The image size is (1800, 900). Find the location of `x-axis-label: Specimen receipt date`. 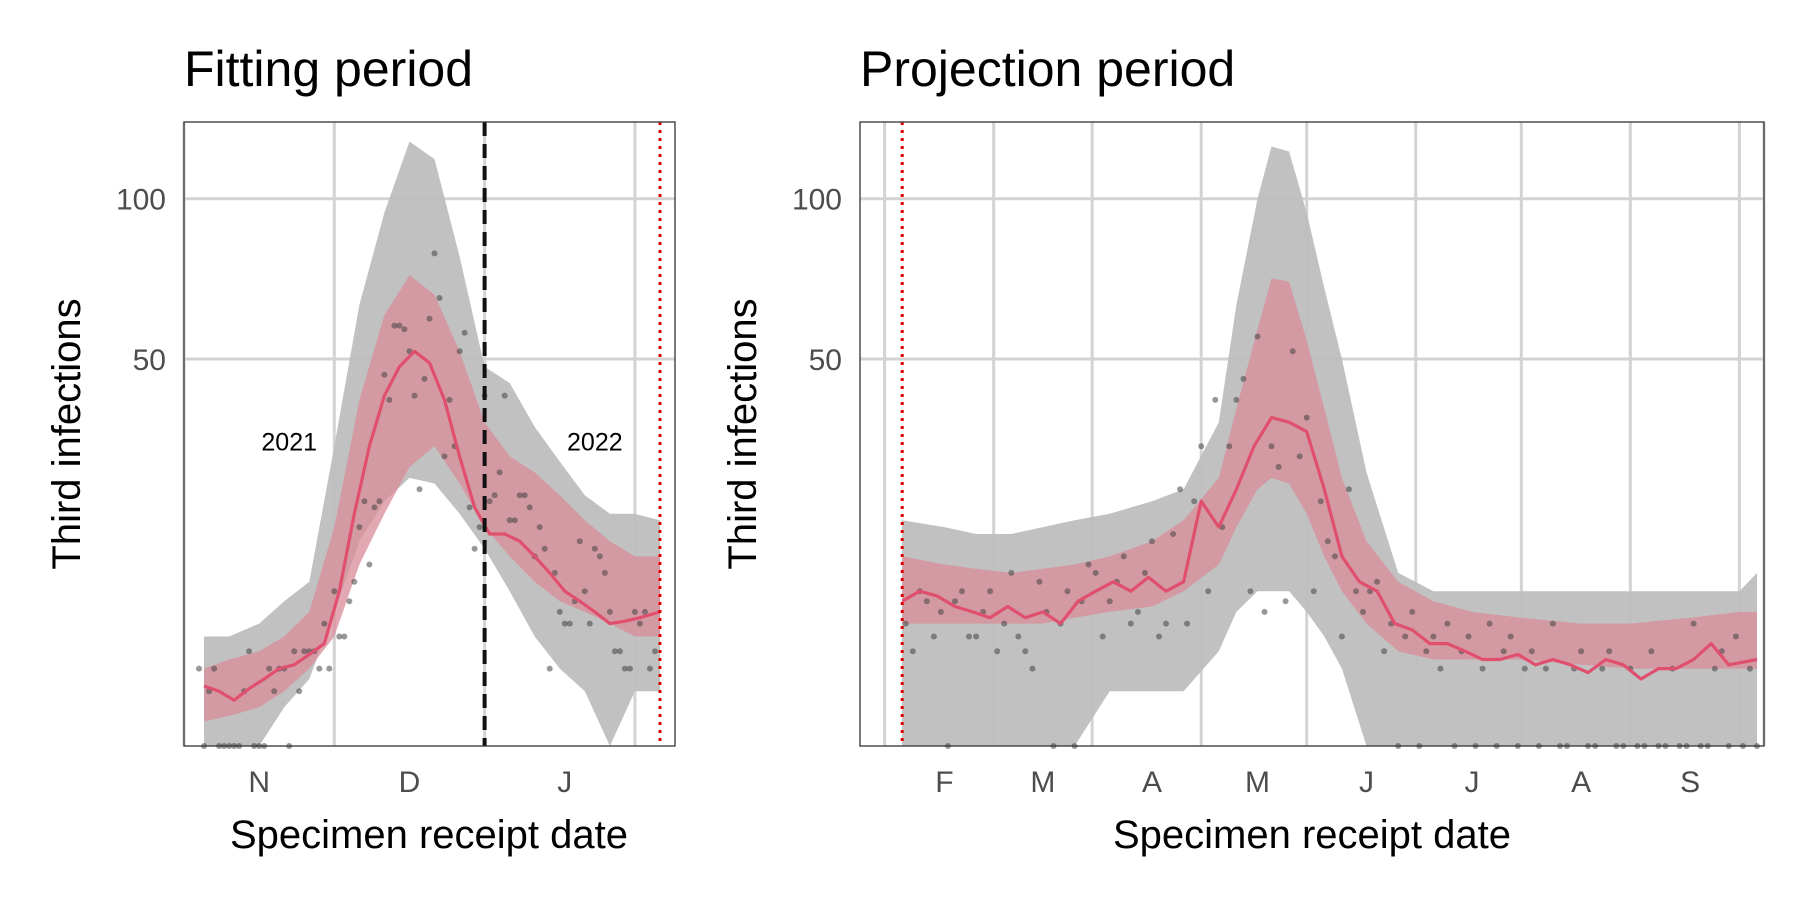

x-axis-label: Specimen receipt date is located at coordinates (1312, 835).